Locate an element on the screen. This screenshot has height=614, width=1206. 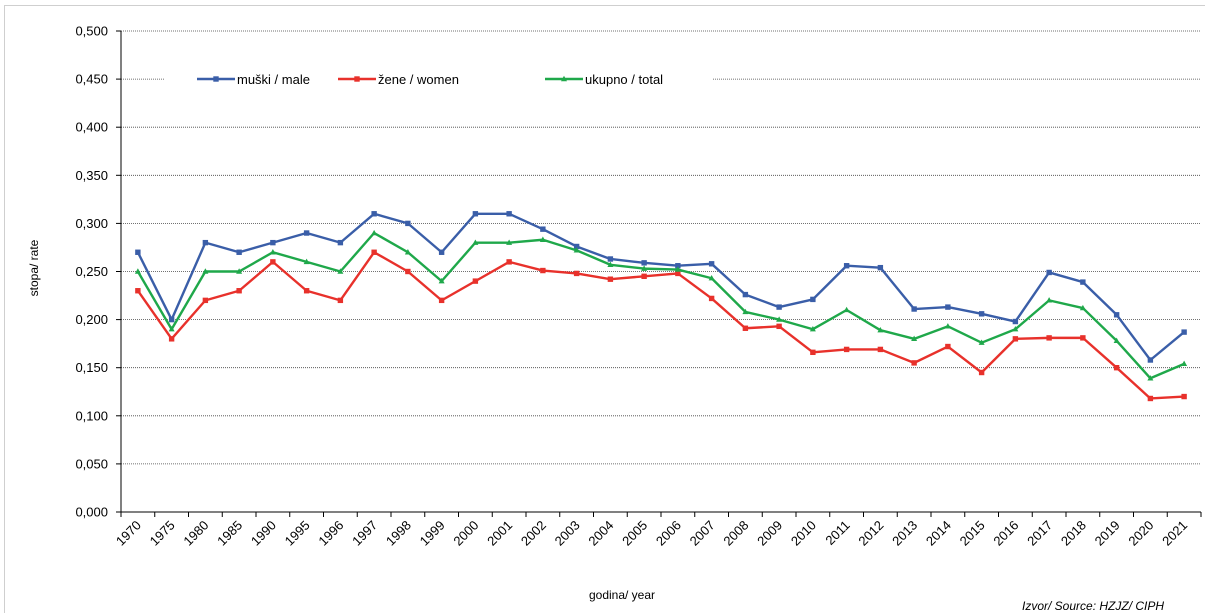
y-tick-label: 0,000 is located at coordinates (91, 512).